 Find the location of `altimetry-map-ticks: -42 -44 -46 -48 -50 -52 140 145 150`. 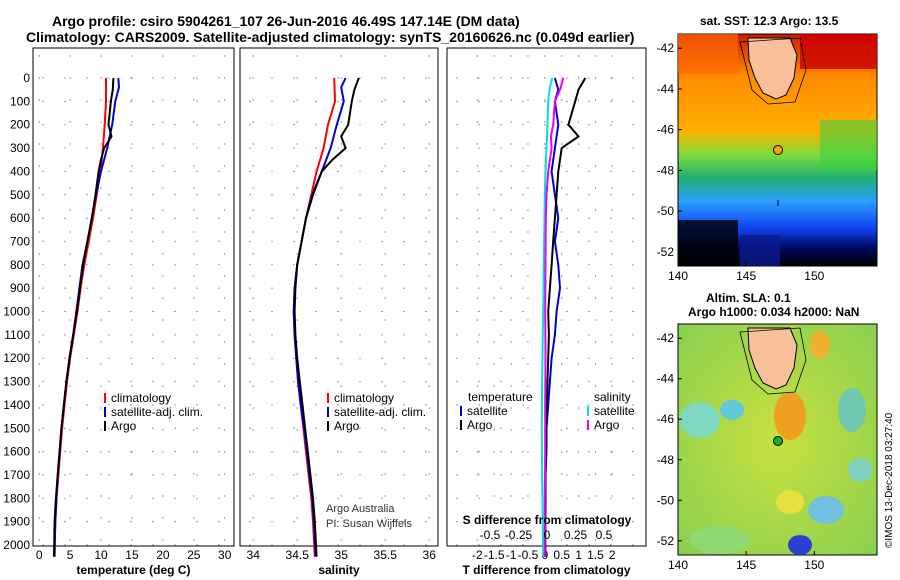

altimetry-map-ticks: -42 -44 -46 -48 -50 -52 140 145 150 is located at coordinates (741, 451).